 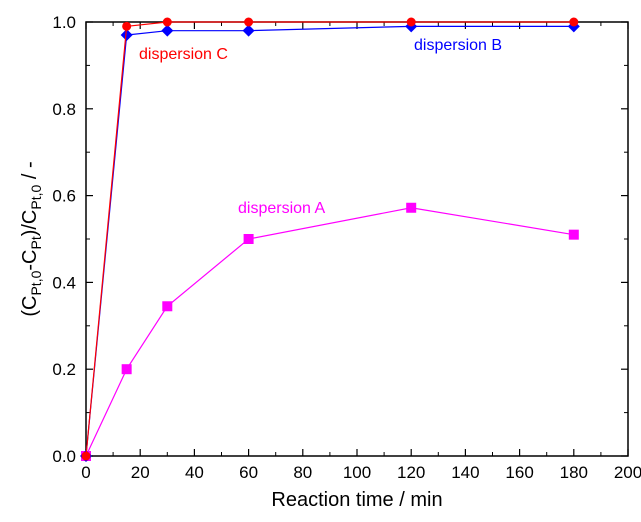 I want to click on series-label: dispersion B, so click(x=458, y=45).